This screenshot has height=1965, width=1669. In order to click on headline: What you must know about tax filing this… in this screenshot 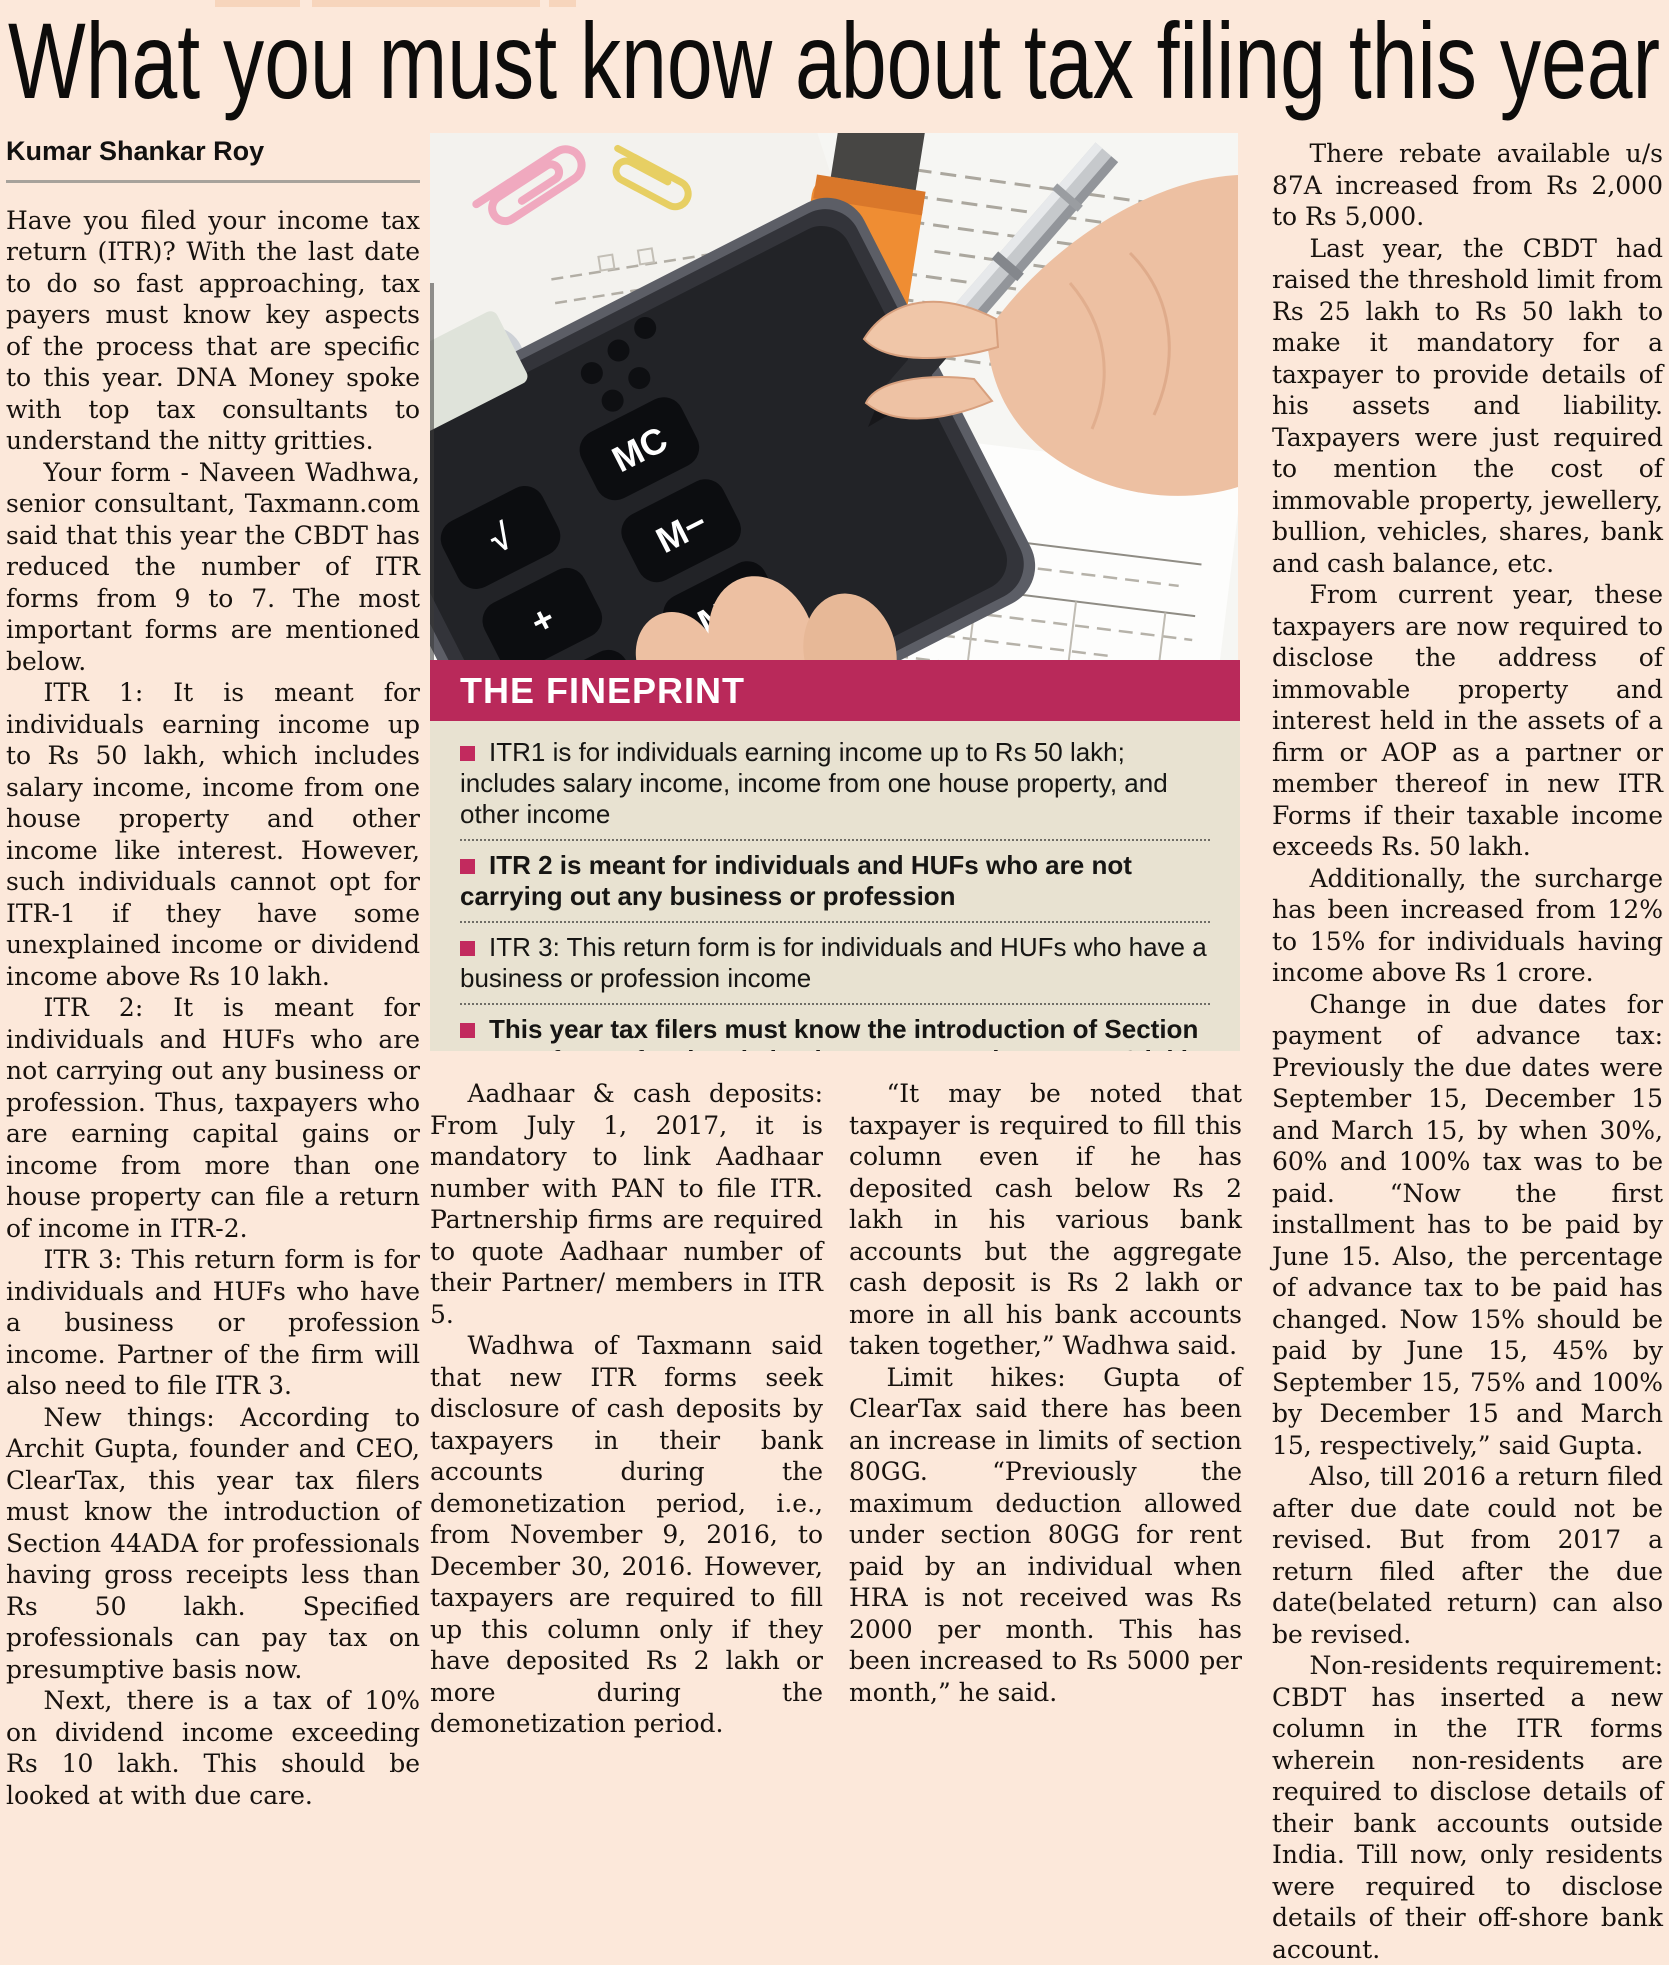, I will do `click(834, 66)`.